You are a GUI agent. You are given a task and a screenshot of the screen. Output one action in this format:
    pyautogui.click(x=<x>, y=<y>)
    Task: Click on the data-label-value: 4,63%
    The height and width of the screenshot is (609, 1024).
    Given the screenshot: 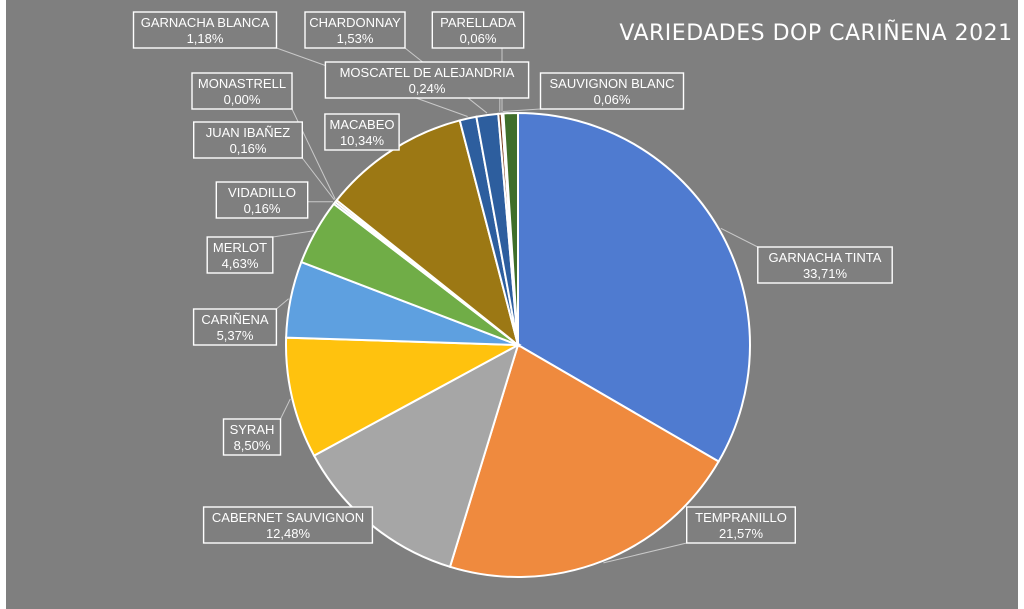 What is the action you would take?
    pyautogui.click(x=240, y=263)
    